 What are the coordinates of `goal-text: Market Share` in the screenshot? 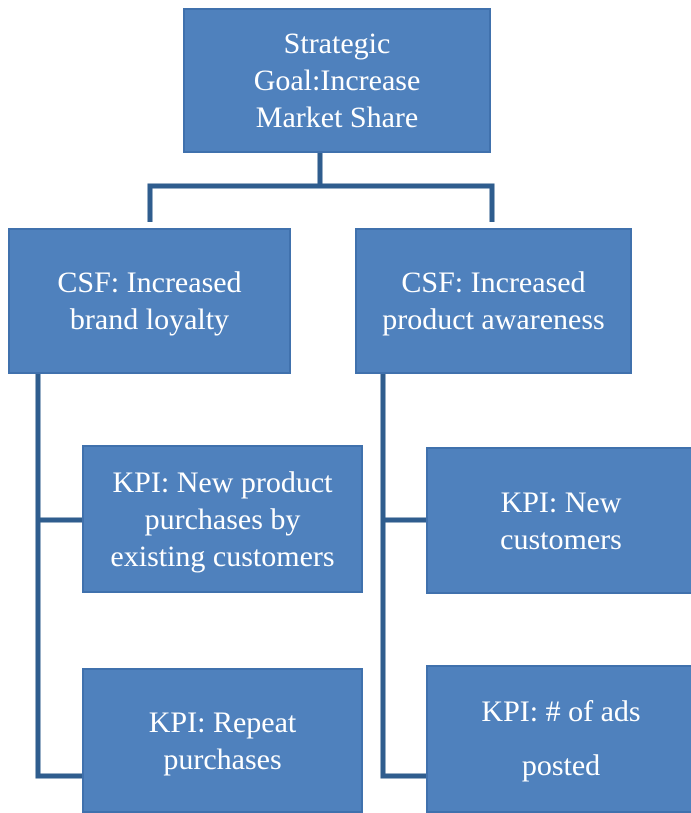 It's located at (337, 117).